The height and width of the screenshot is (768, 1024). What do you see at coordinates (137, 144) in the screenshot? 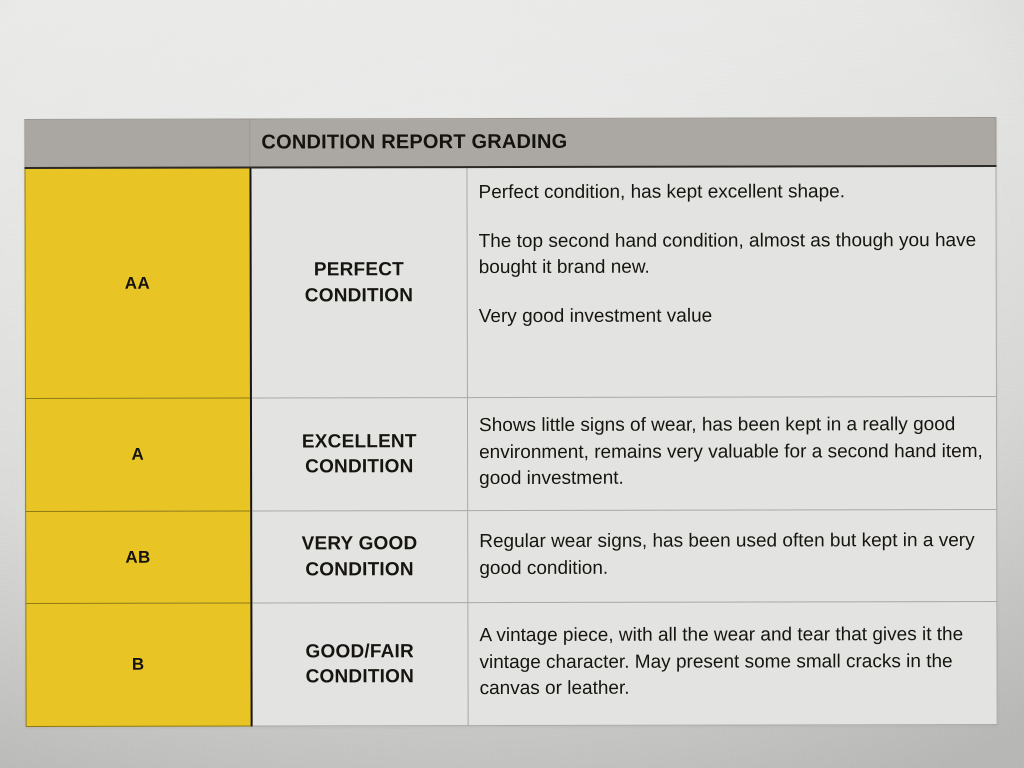
I see `header-blank-cell` at bounding box center [137, 144].